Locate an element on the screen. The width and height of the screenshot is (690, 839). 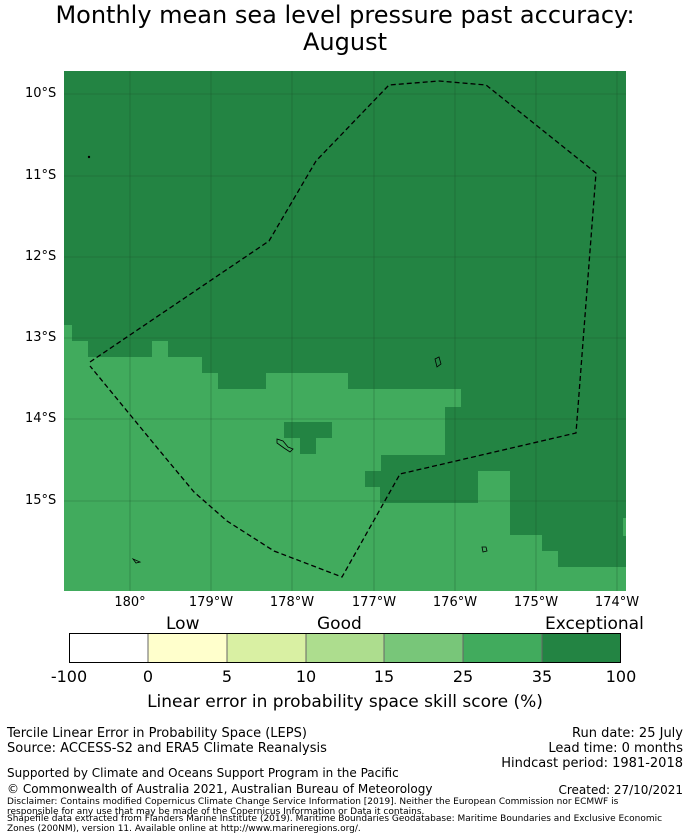
colorbar-tick-5: 25 is located at coordinates (463, 676).